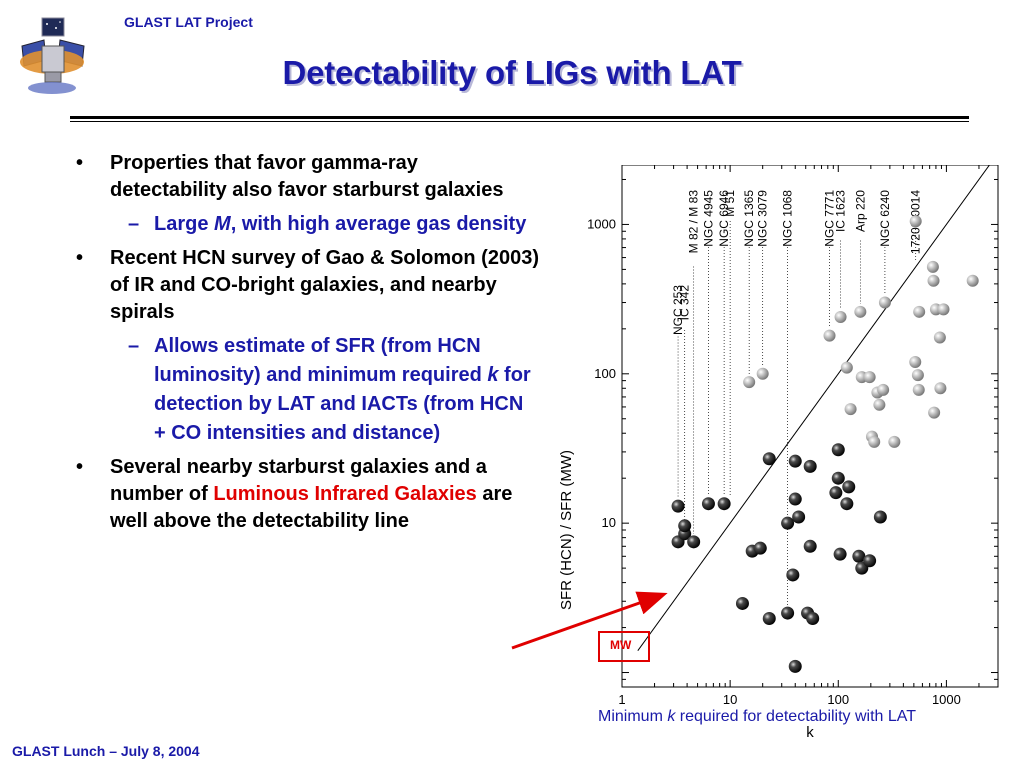 Image resolution: width=1024 pixels, height=768 pixels. I want to click on x-tick-label: 10, so click(730, 699).